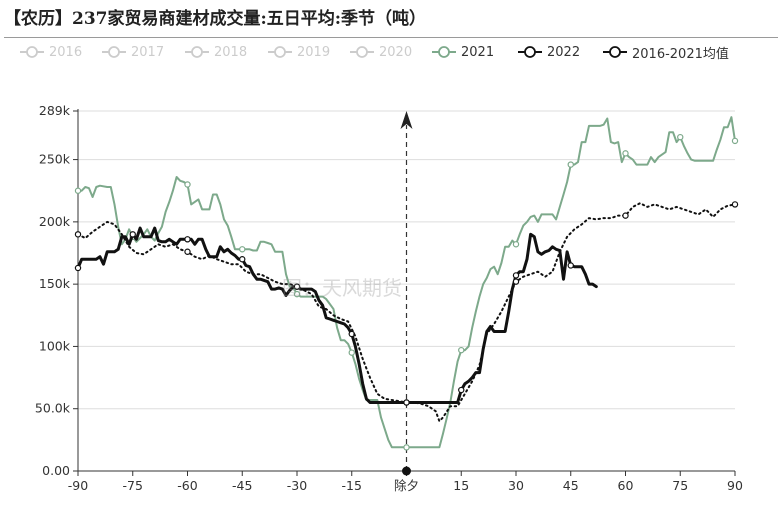 Image resolution: width=782 pixels, height=507 pixels. I want to click on legend-item-2019: 2019, so click(299, 52).